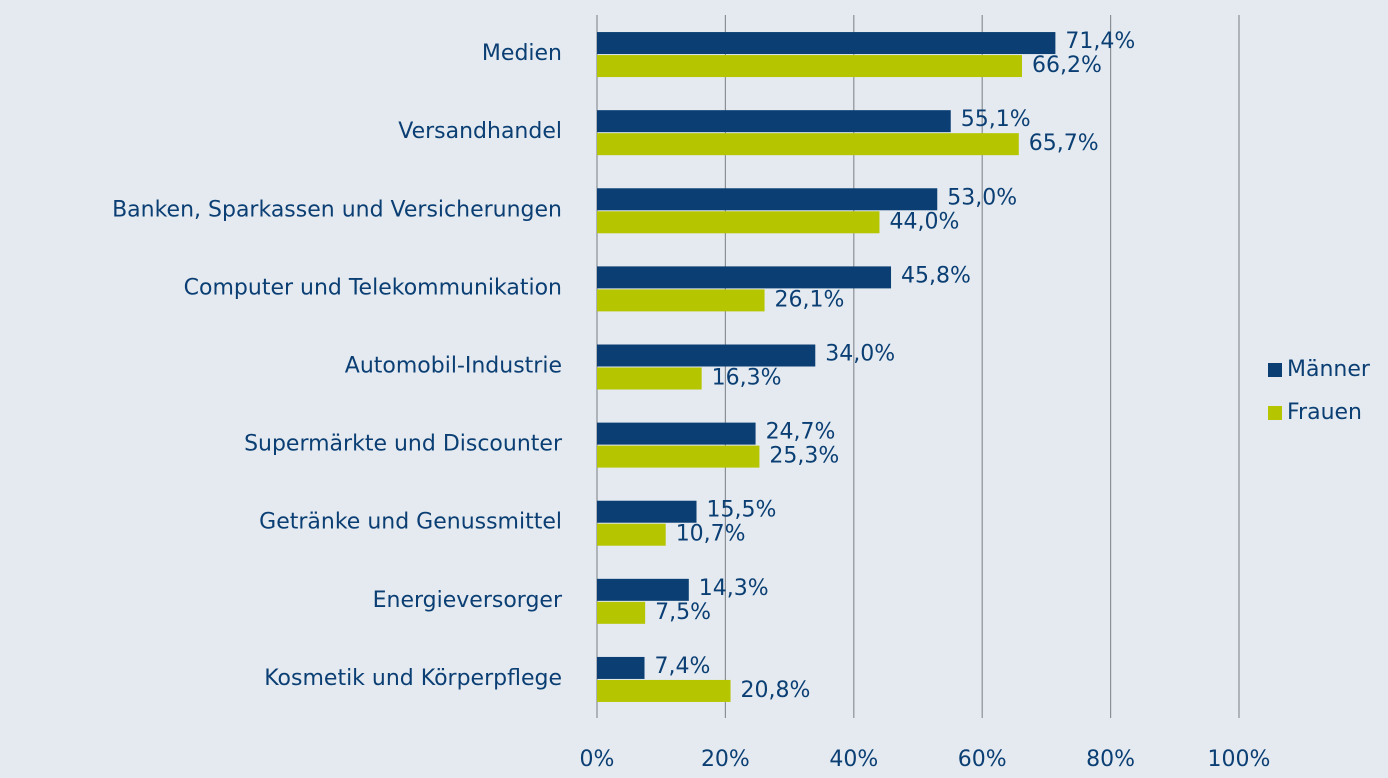 This screenshot has height=778, width=1388. Describe the element at coordinates (410, 522) in the screenshot. I see `y-tick-label: Getränke und Genussmittel` at that location.